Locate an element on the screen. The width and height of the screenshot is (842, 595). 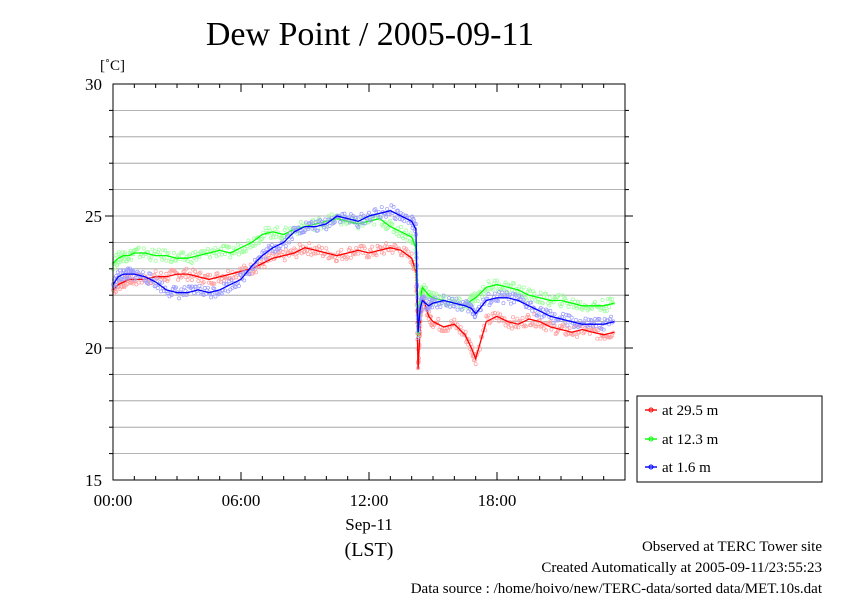
legend: at 29.5 m at 12.3 m at 1.6 m is located at coordinates (729, 439).